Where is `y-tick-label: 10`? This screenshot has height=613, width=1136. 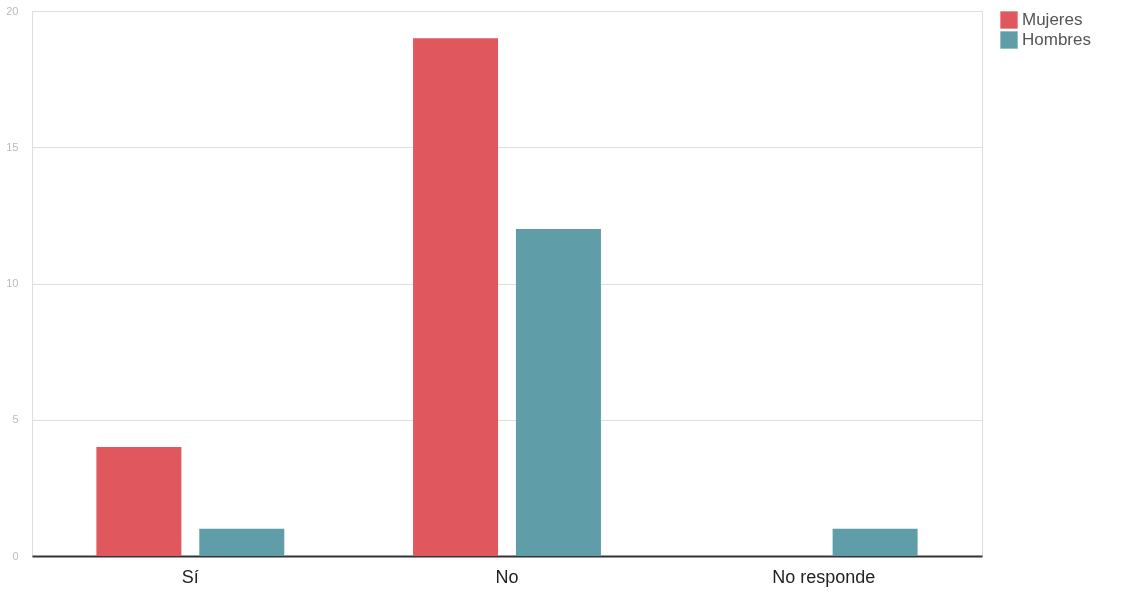 y-tick-label: 10 is located at coordinates (12, 283).